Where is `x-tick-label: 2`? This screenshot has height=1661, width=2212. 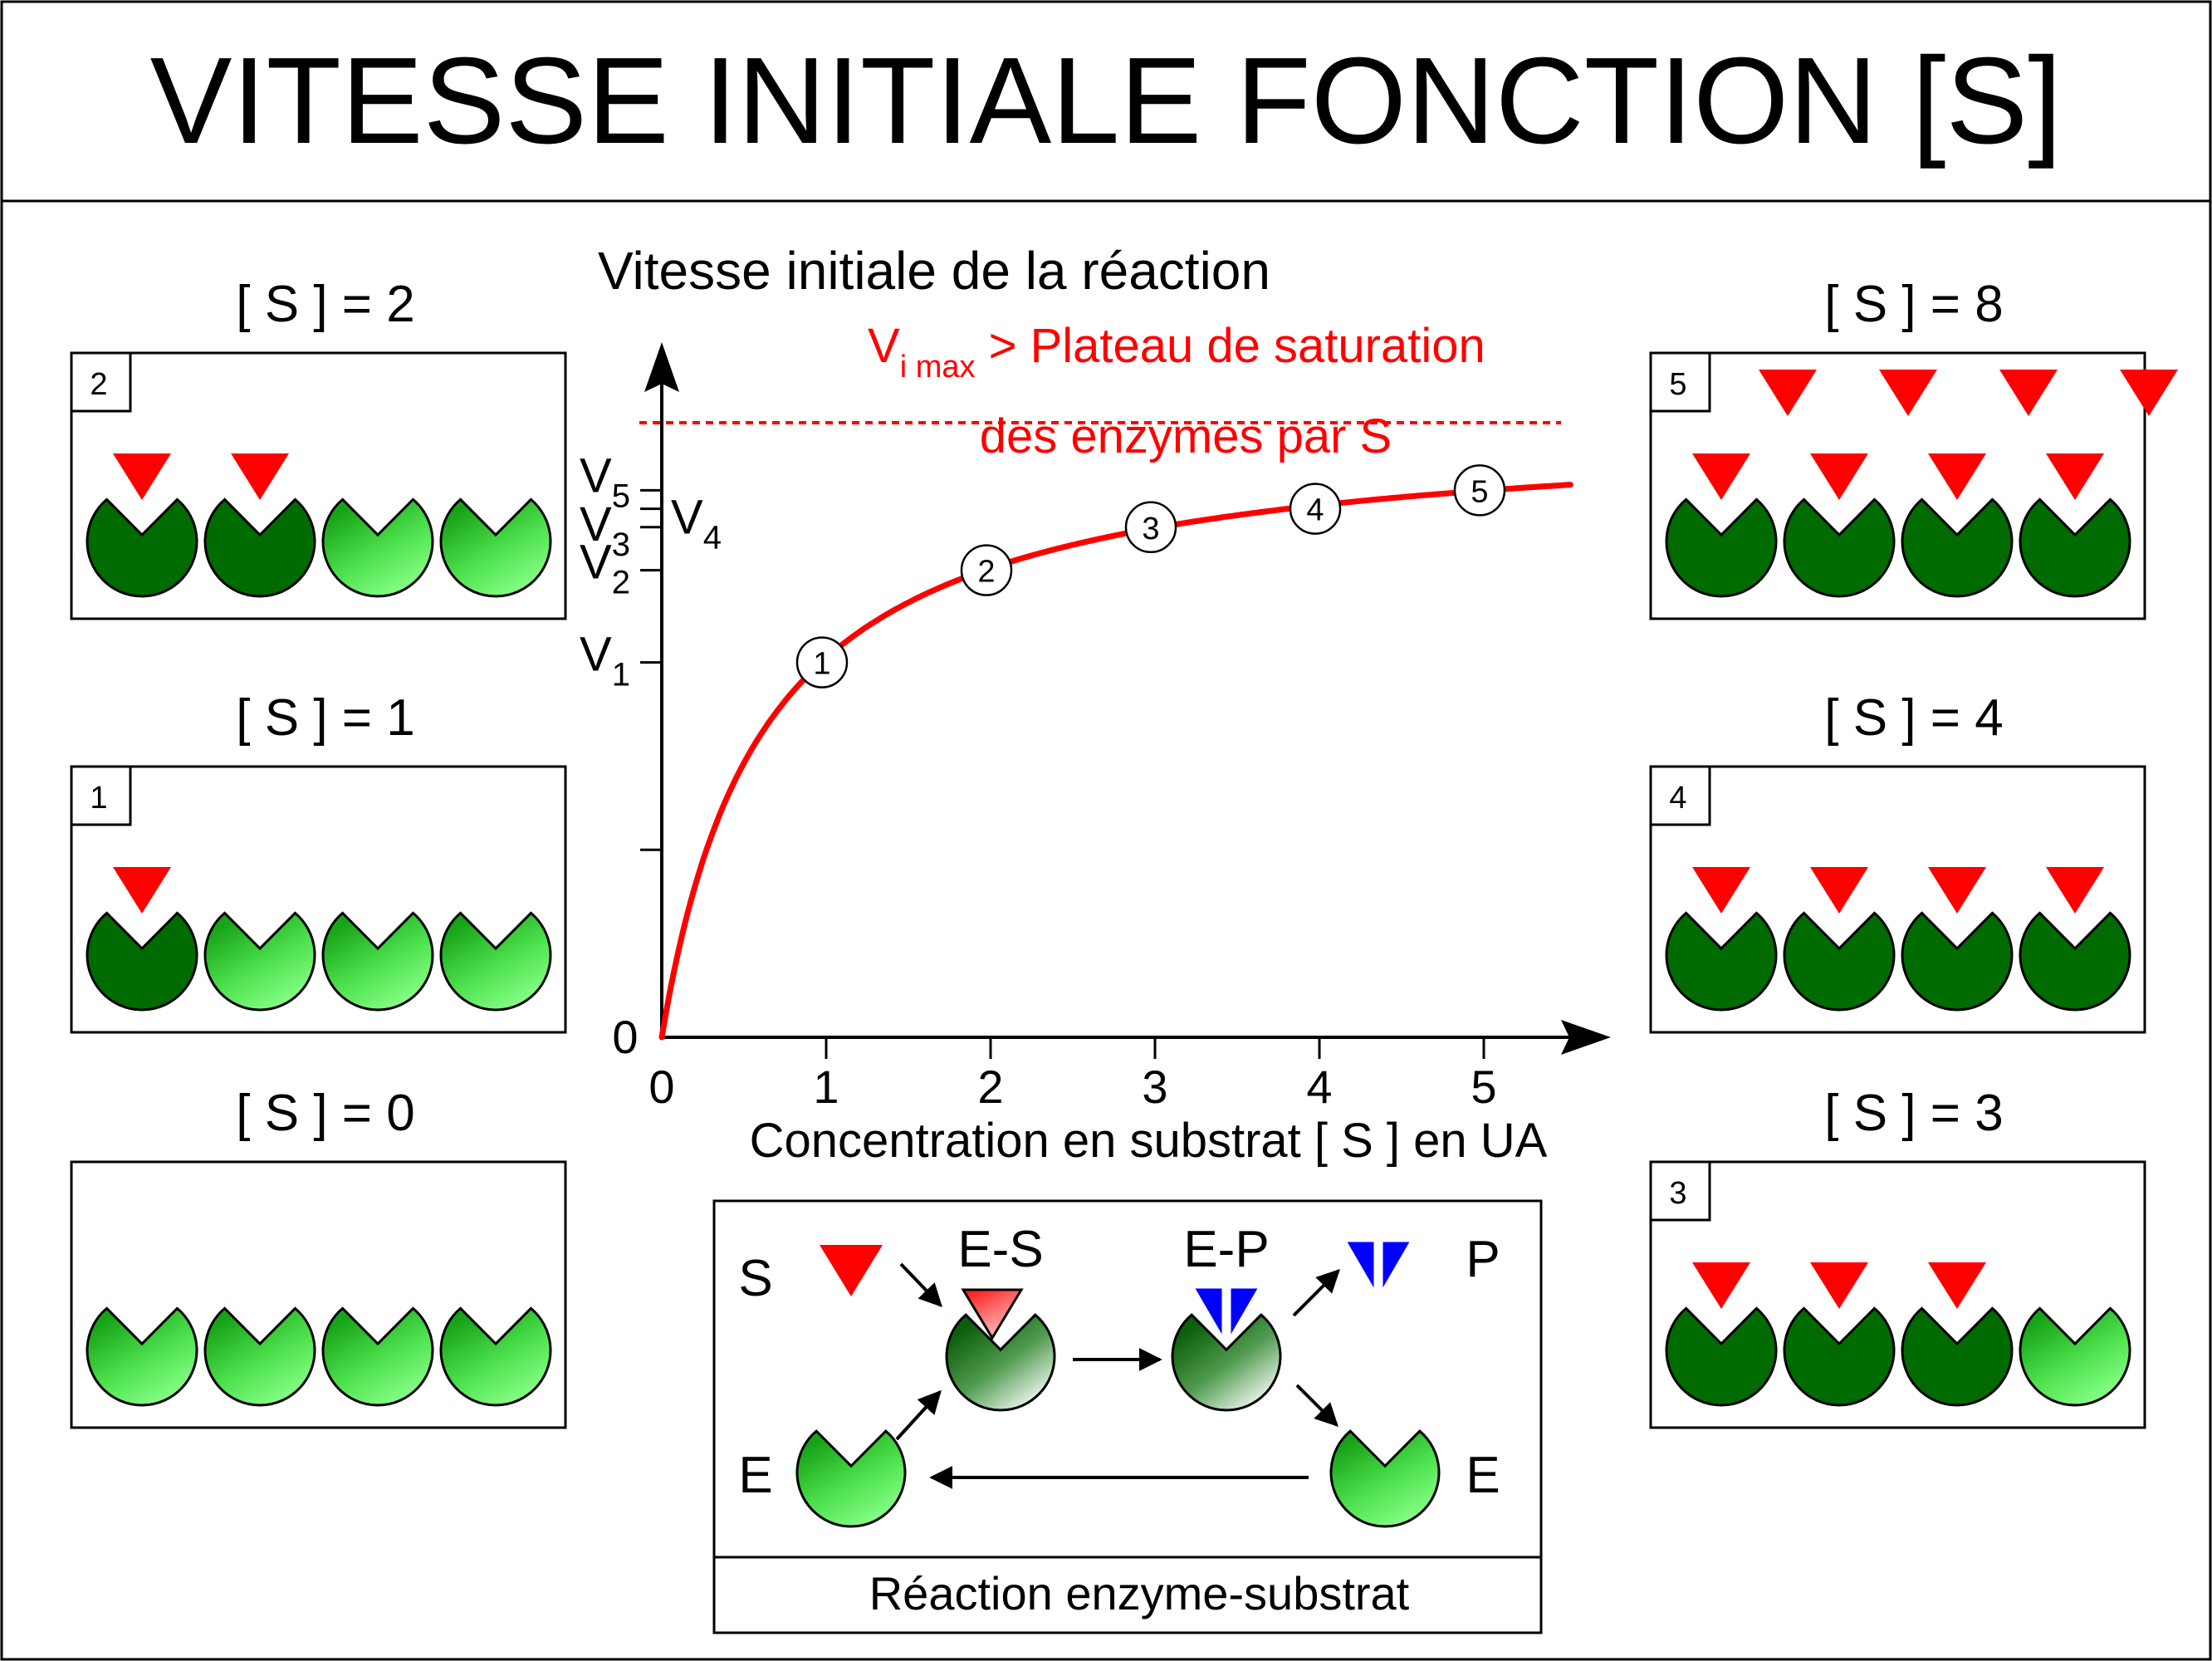
x-tick-label: 2 is located at coordinates (990, 1087).